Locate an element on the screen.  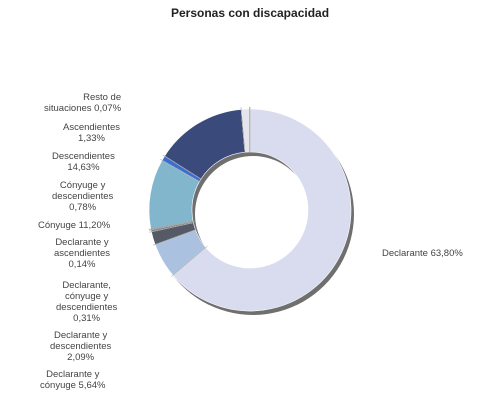
slice-label-conyuge-descendientes: Cónyuge y descendientes 0,78% is located at coordinates (83, 196).